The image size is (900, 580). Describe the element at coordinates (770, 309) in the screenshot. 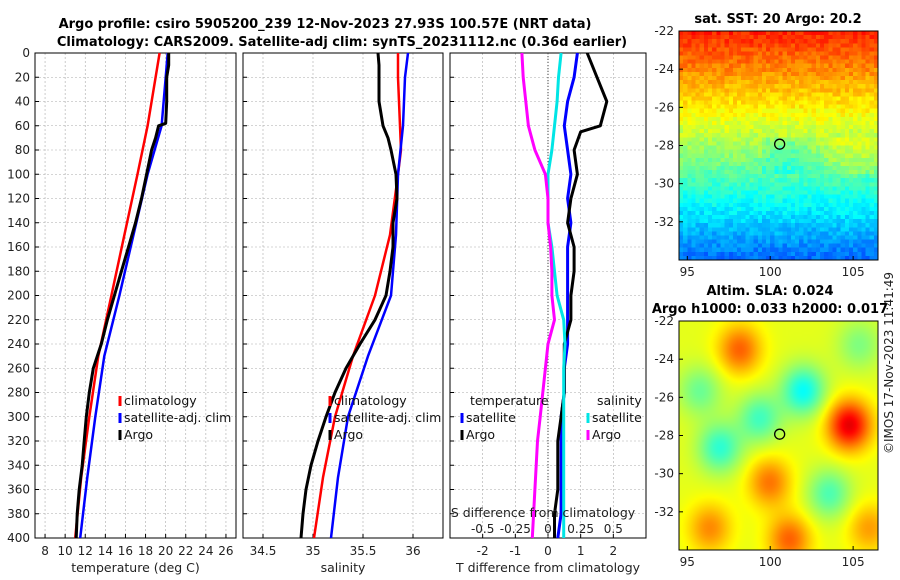

I see `sla-map-subtitle: Argo h1000: 0.033 h2000: 0.017` at that location.